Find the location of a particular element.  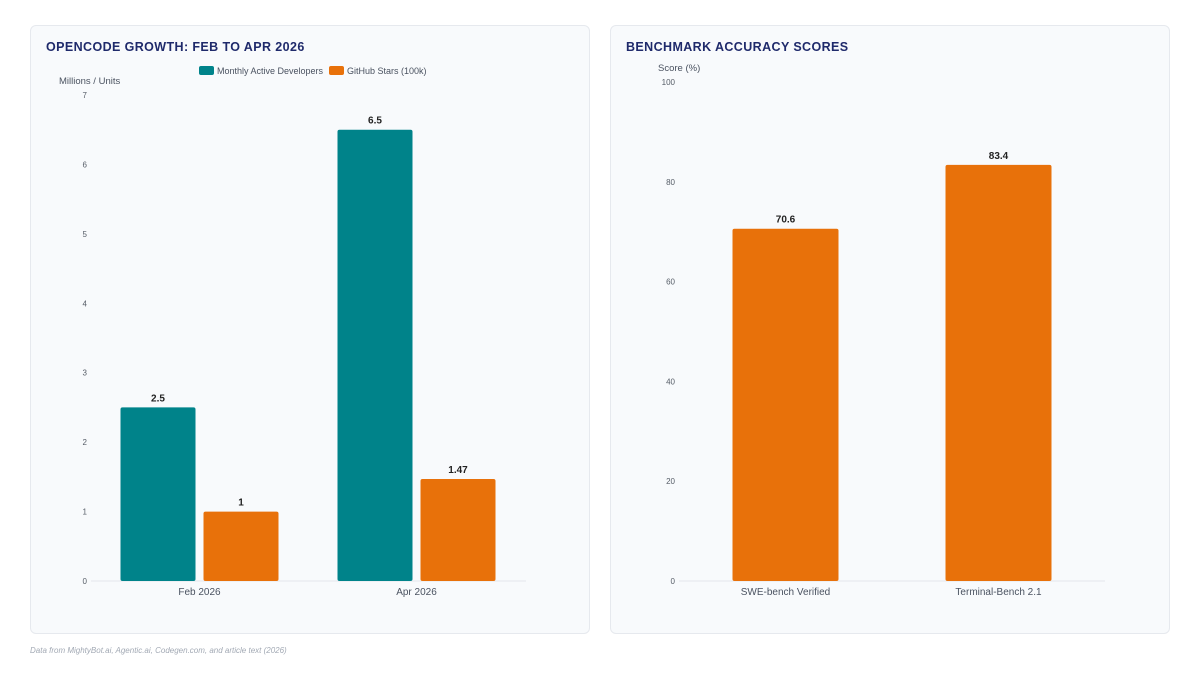

x-category-label: Feb 2026 is located at coordinates (199, 592).